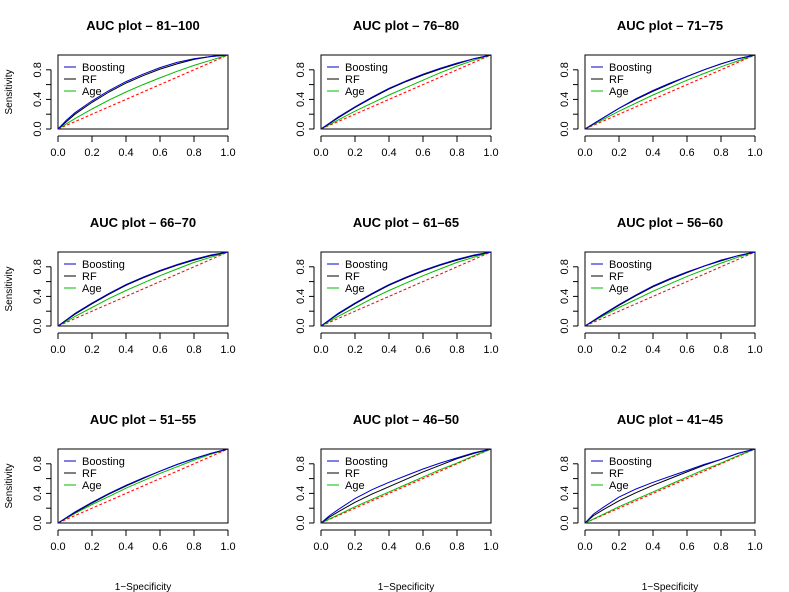 The image size is (789, 592). What do you see at coordinates (670, 222) in the screenshot?
I see `plot-title: AUC plot – 56–60` at bounding box center [670, 222].